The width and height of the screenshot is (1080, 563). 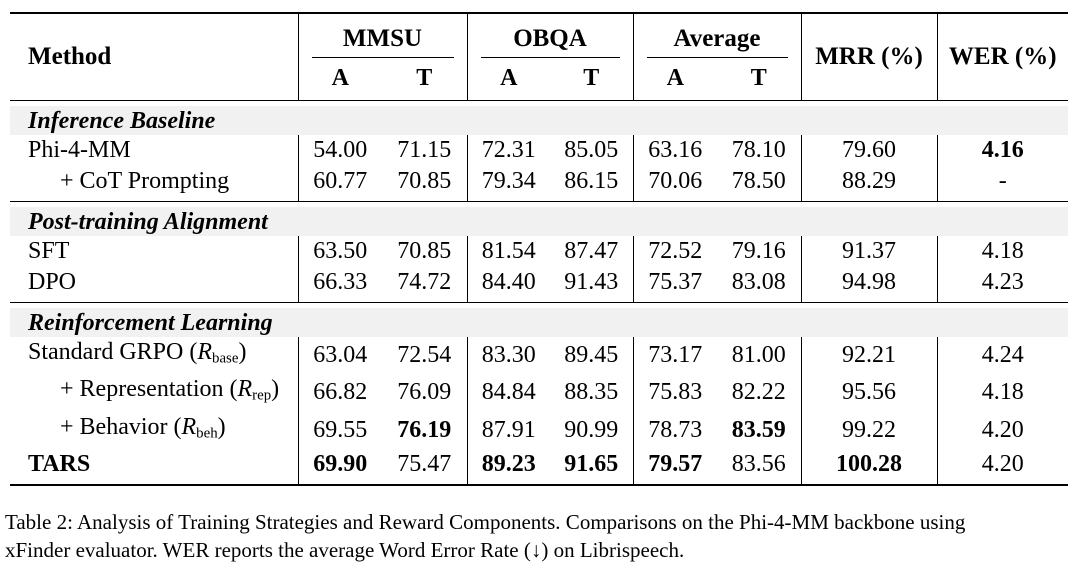 I want to click on method-label: + Behavior (Rbeh), so click(x=143, y=427).